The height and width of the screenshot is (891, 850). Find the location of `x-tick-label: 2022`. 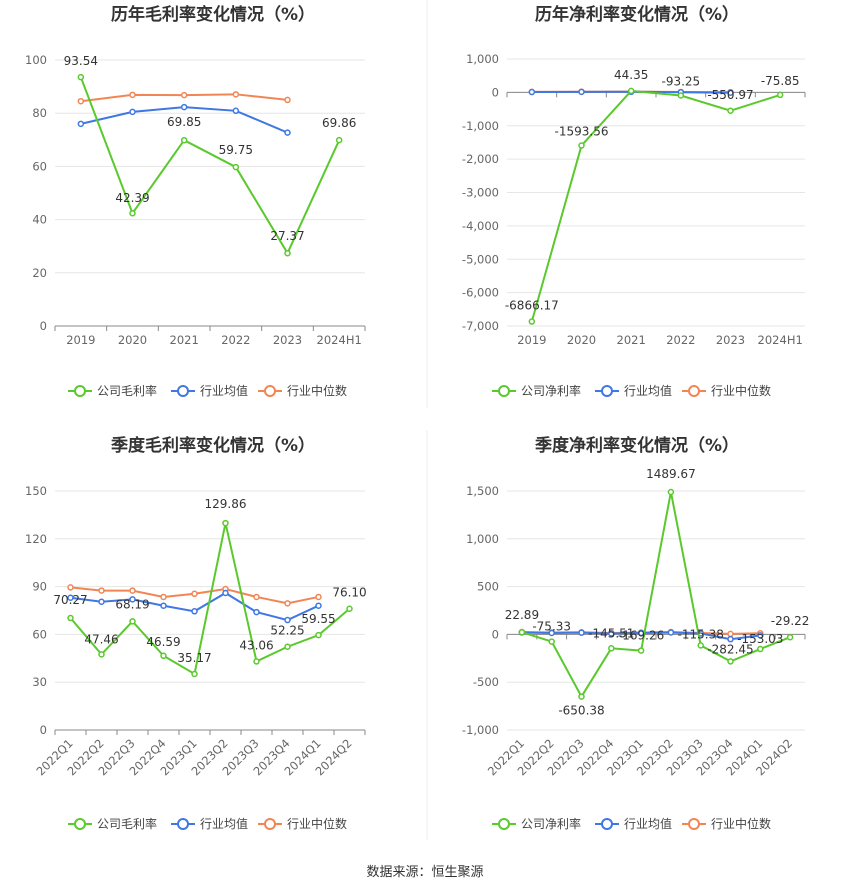

x-tick-label: 2022 is located at coordinates (680, 340).